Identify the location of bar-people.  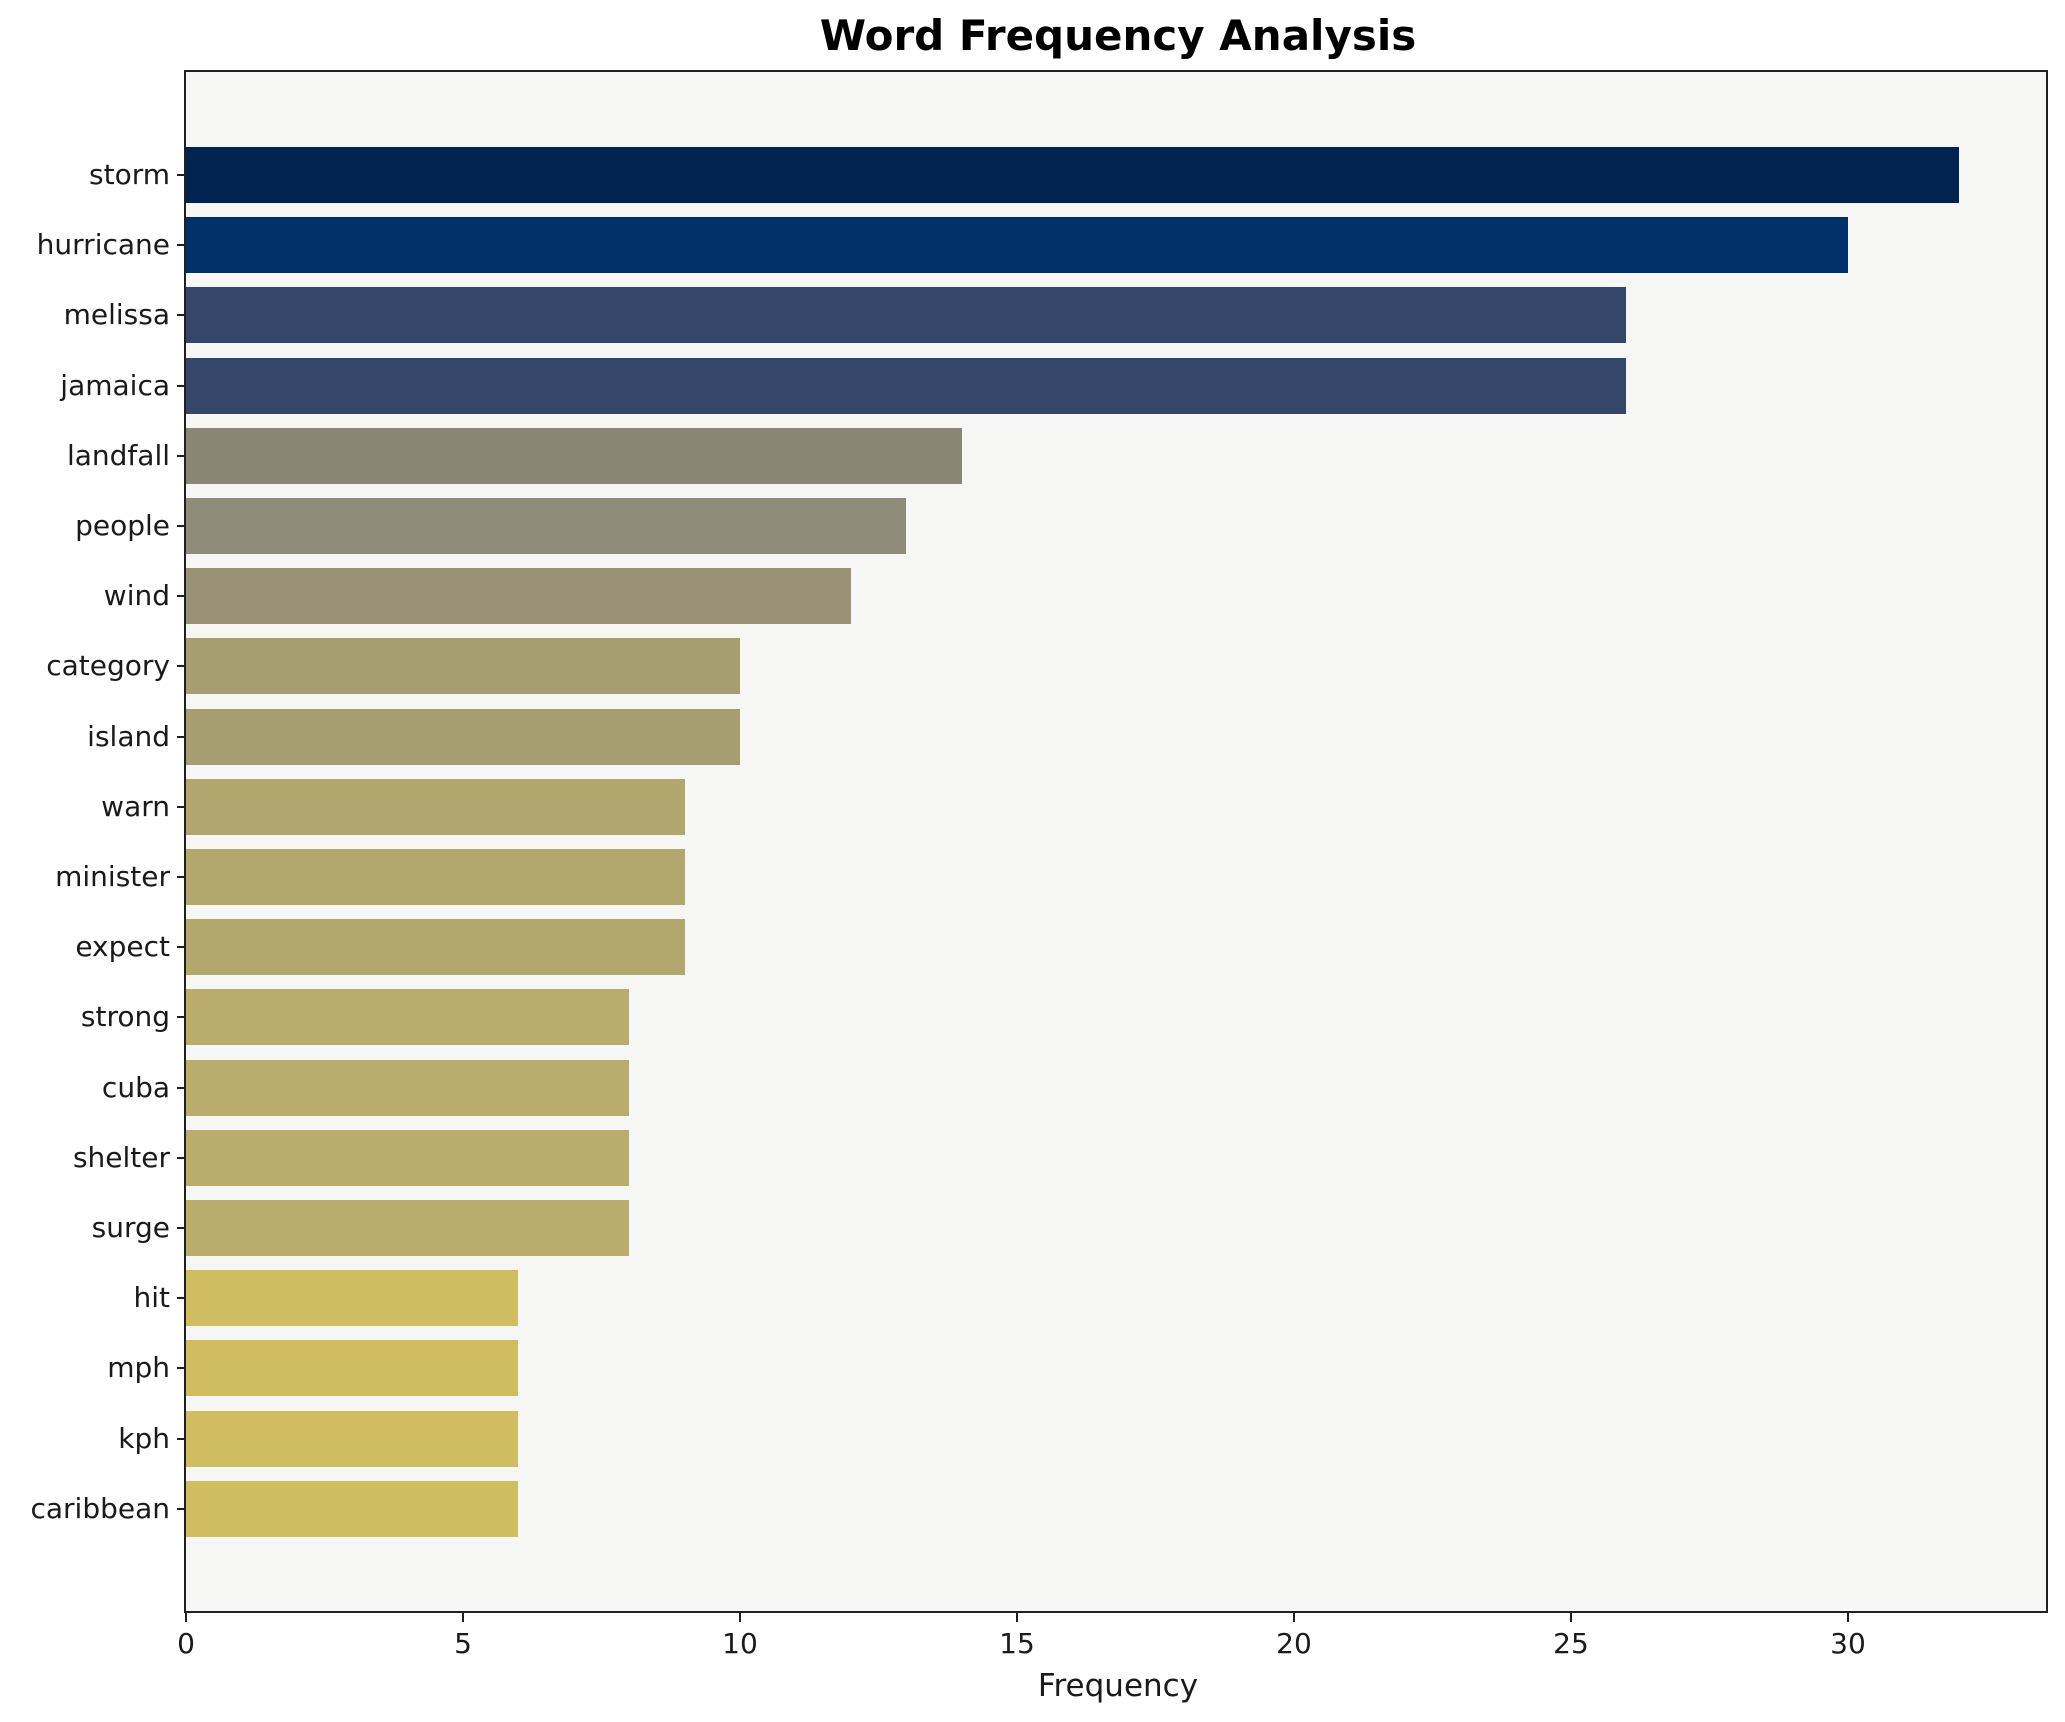
(546, 526).